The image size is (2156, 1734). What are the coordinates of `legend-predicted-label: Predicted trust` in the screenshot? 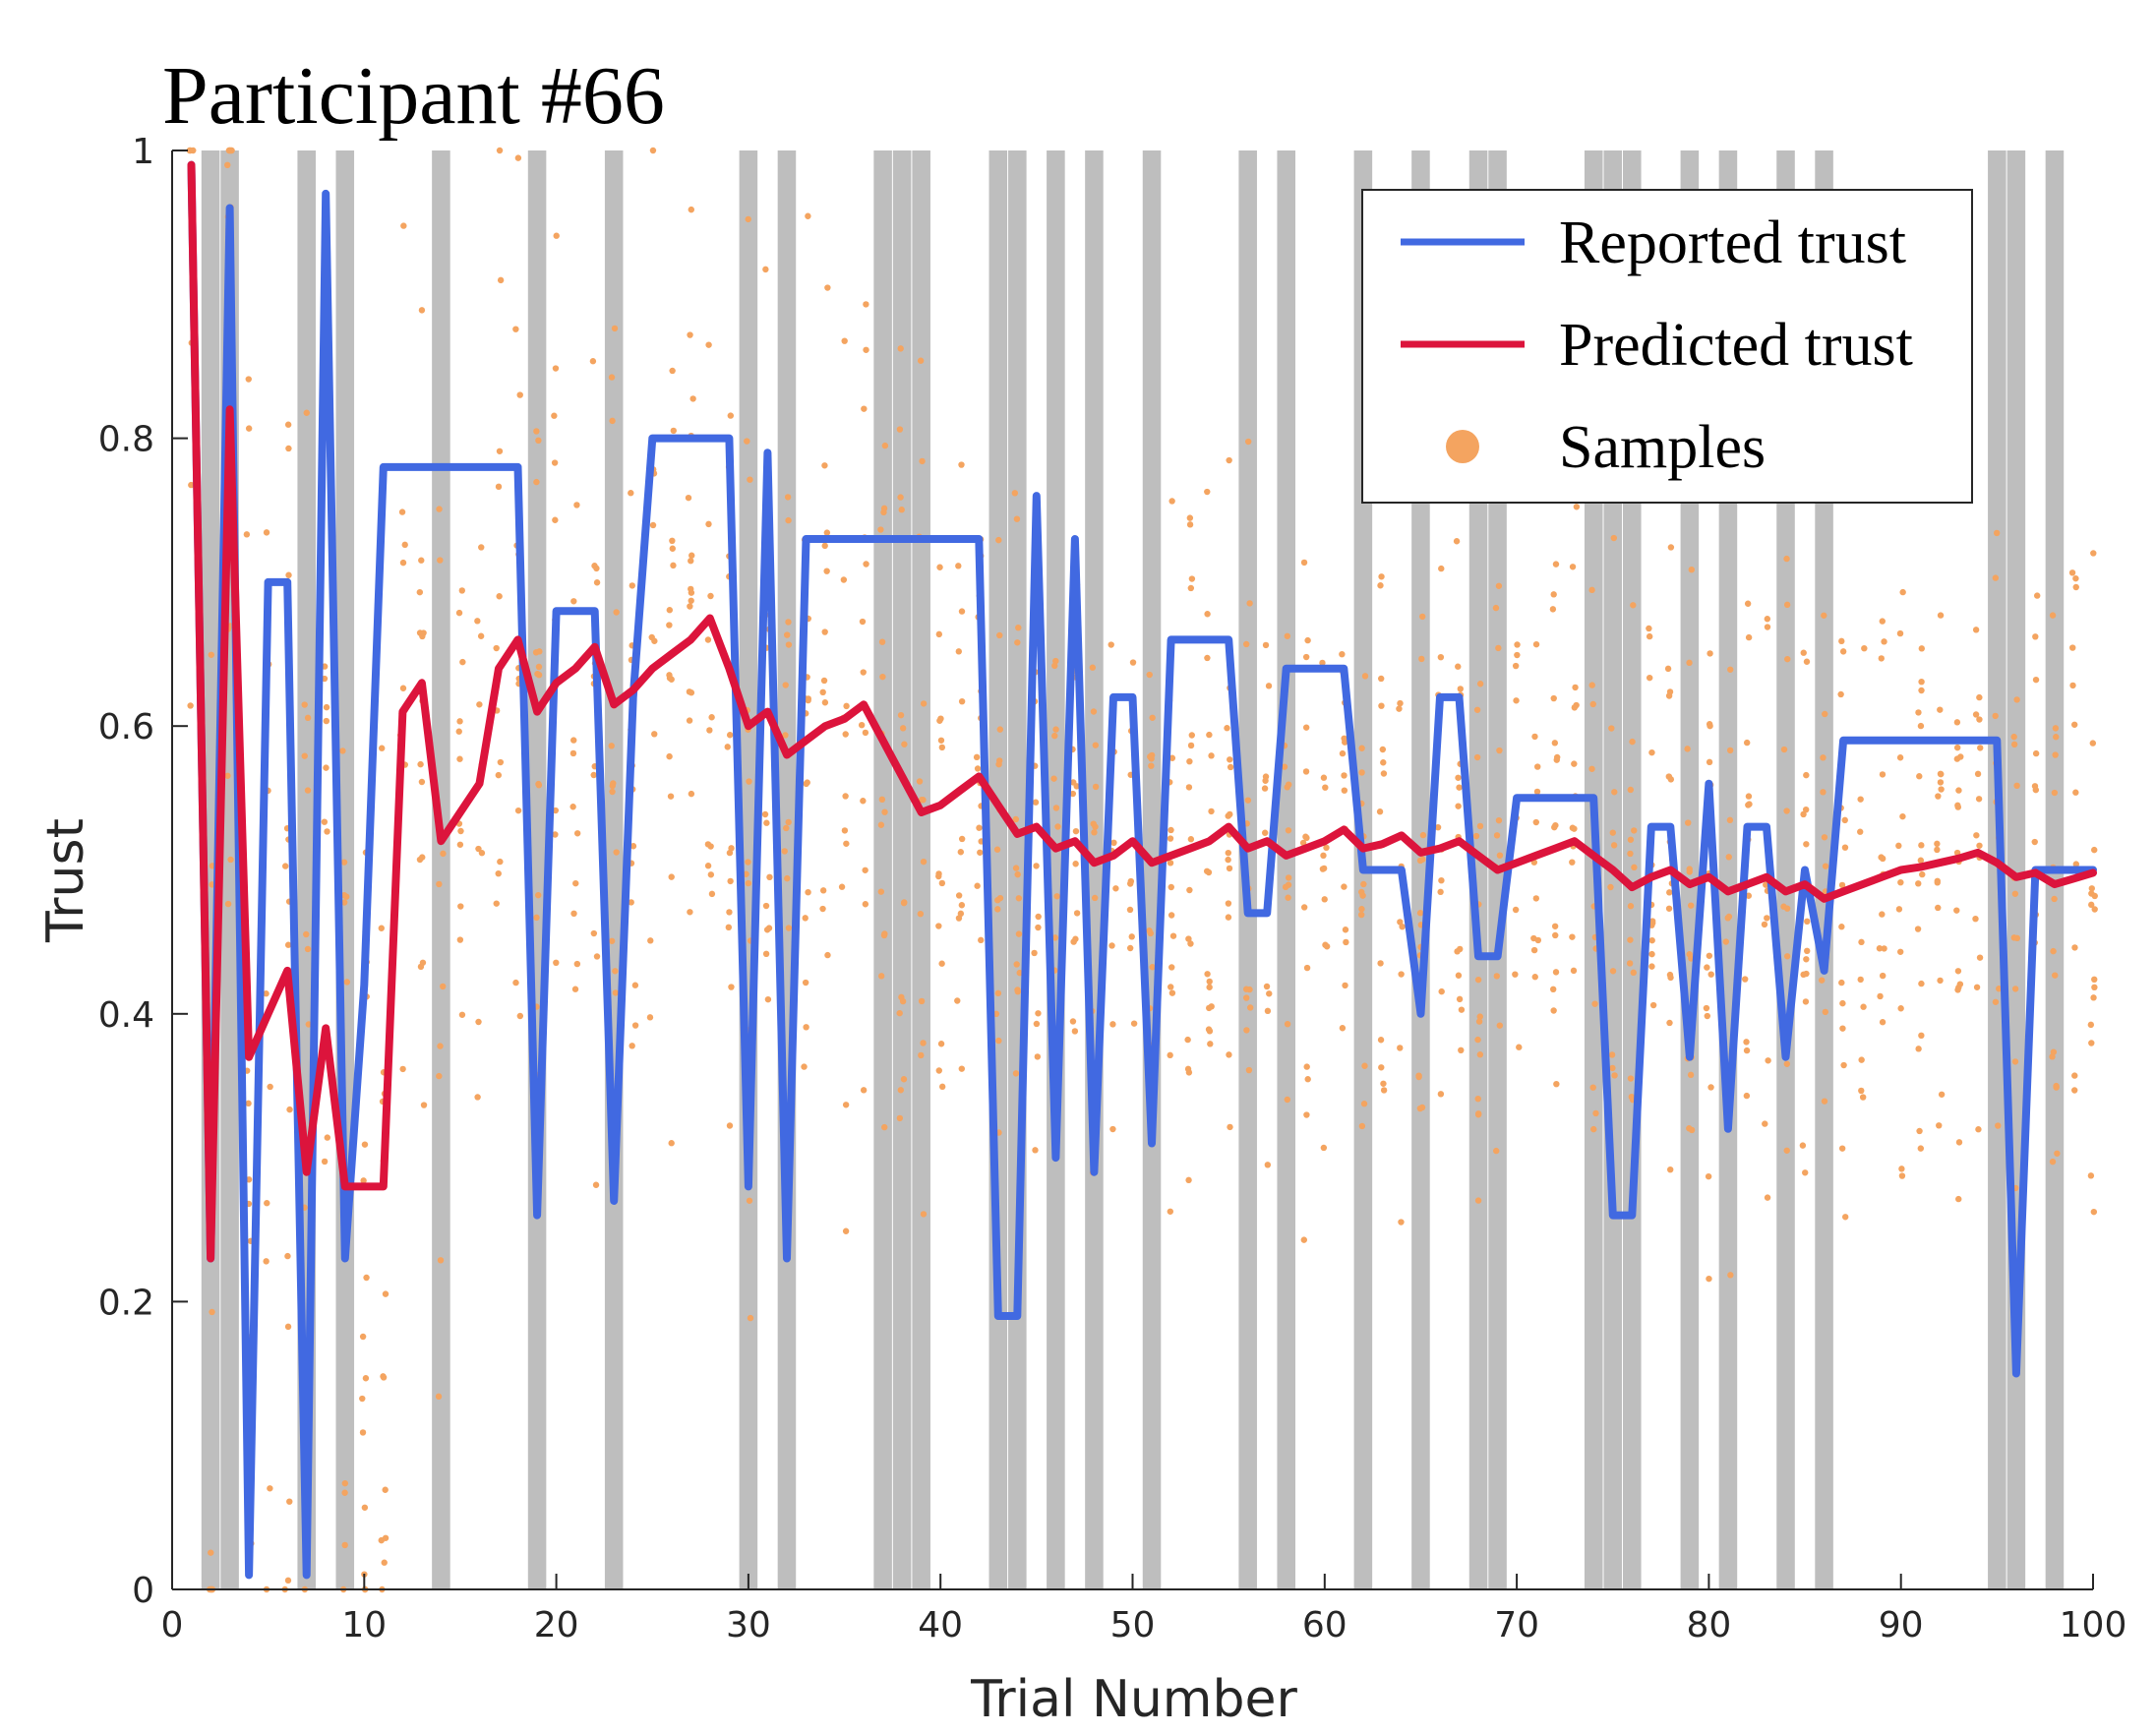 It's located at (1736, 345).